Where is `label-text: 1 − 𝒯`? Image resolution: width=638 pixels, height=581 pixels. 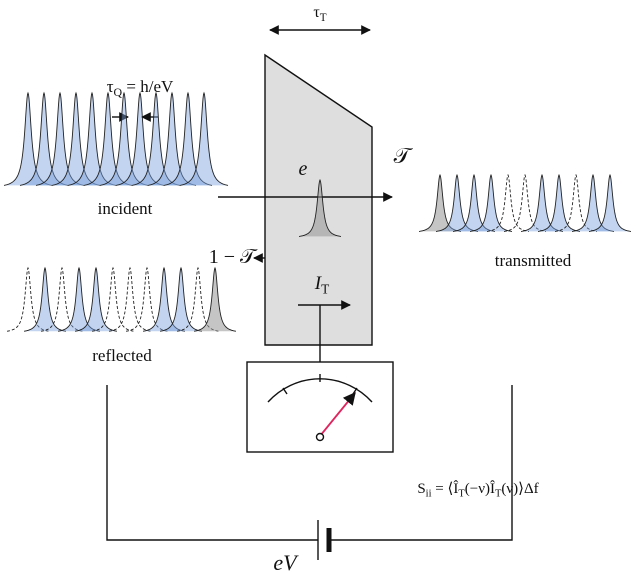
label-text: 1 − 𝒯 is located at coordinates (233, 257).